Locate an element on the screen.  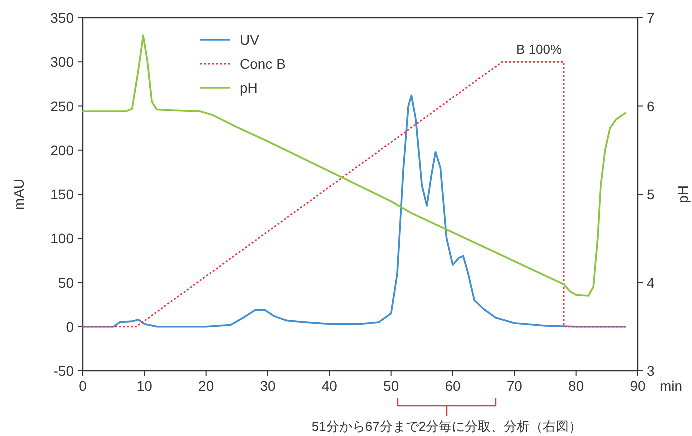
y2-tick-label: 6 is located at coordinates (651, 106).